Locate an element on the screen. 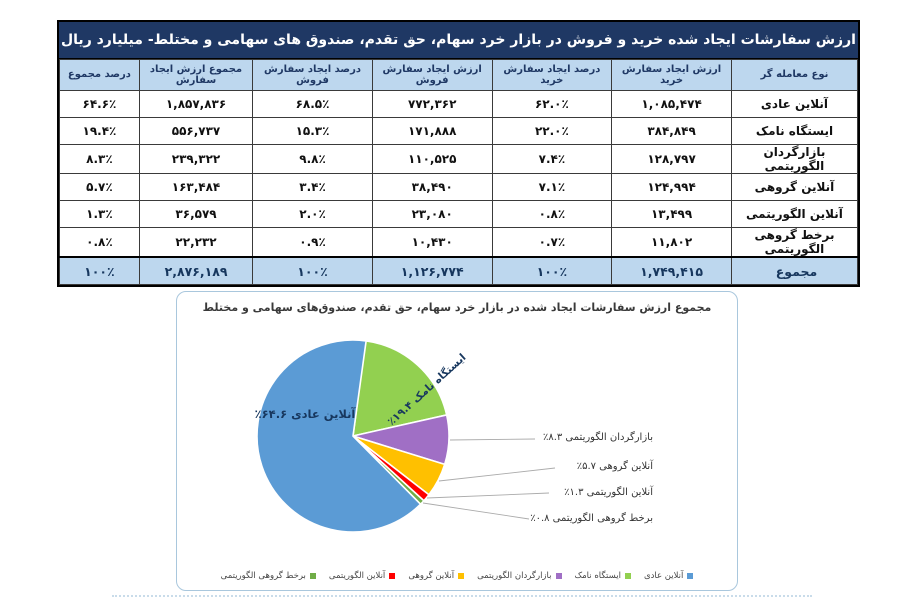  legend-swatch-blue is located at coordinates (690, 576).